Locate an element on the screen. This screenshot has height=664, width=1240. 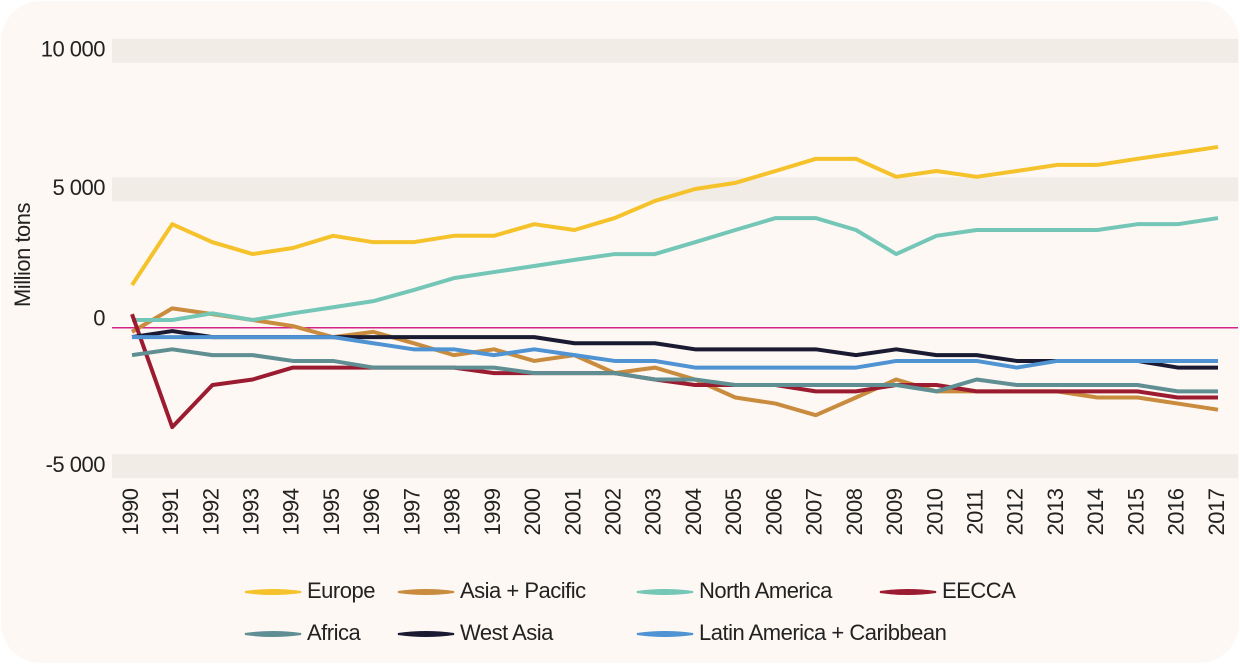
y-tick-label: 10 000 is located at coordinates (73, 49).